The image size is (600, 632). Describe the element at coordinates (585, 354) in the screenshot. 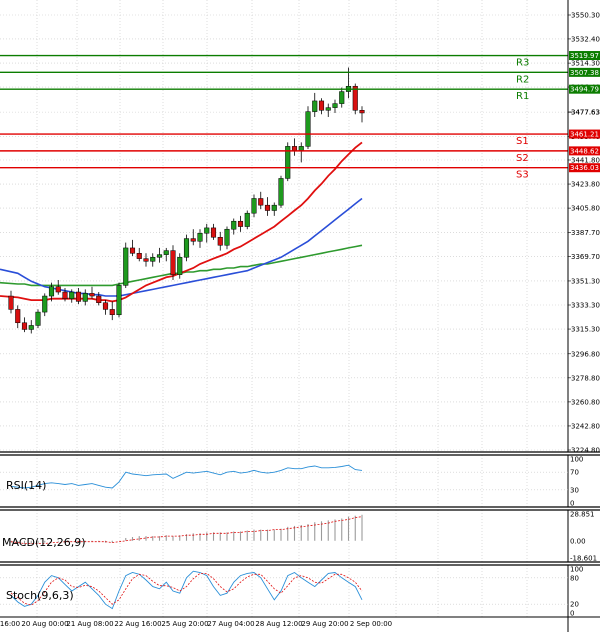

I see `price-tick-label: 3296.80` at that location.